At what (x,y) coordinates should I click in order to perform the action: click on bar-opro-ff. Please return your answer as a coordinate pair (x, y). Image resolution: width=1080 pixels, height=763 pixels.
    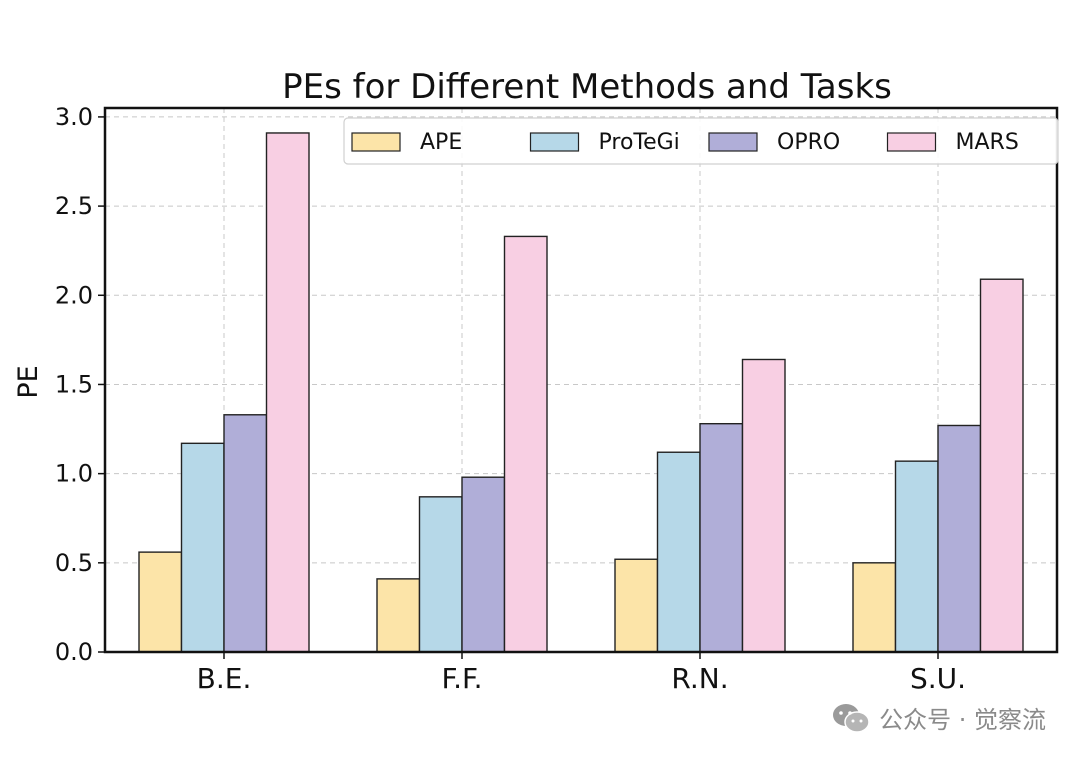
    Looking at the image, I should click on (483, 564).